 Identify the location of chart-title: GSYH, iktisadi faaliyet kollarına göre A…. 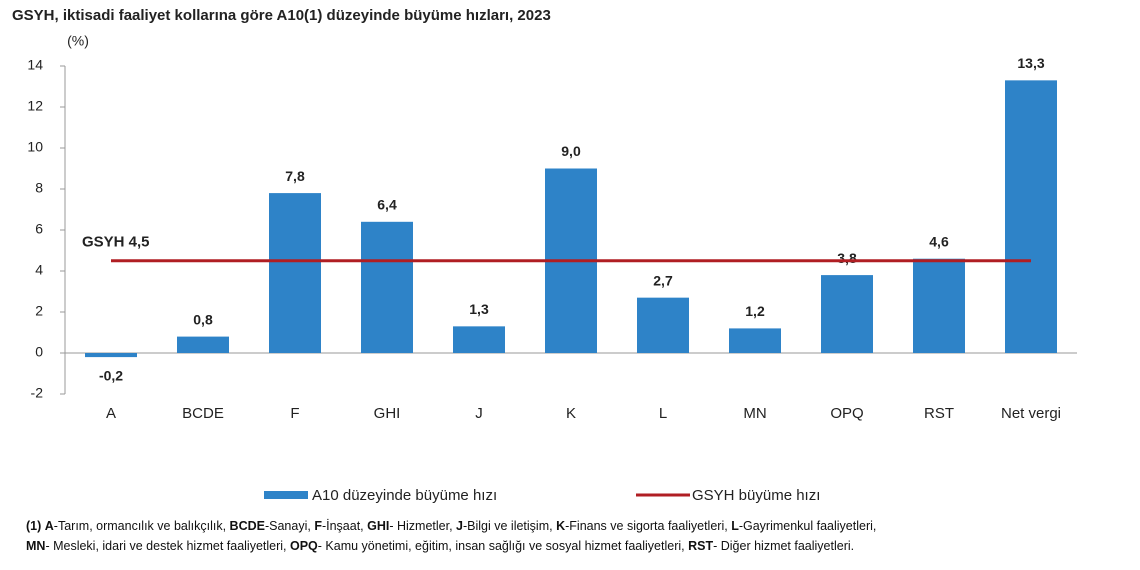
(281, 15).